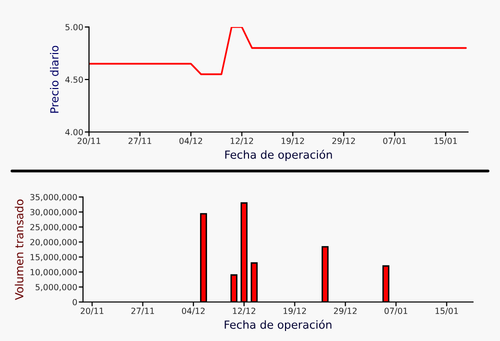 The height and width of the screenshot is (341, 500). What do you see at coordinates (74, 79) in the screenshot?
I see `y-tick-label: 4.50` at bounding box center [74, 79].